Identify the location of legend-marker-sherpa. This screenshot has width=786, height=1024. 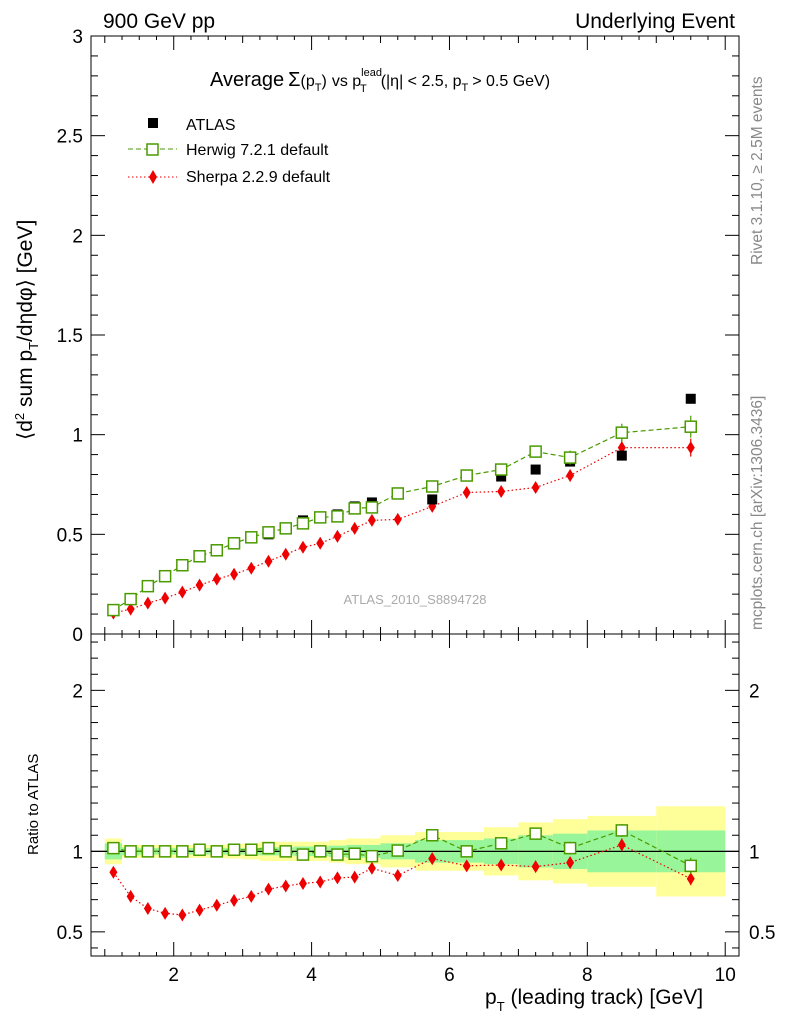
(153, 177).